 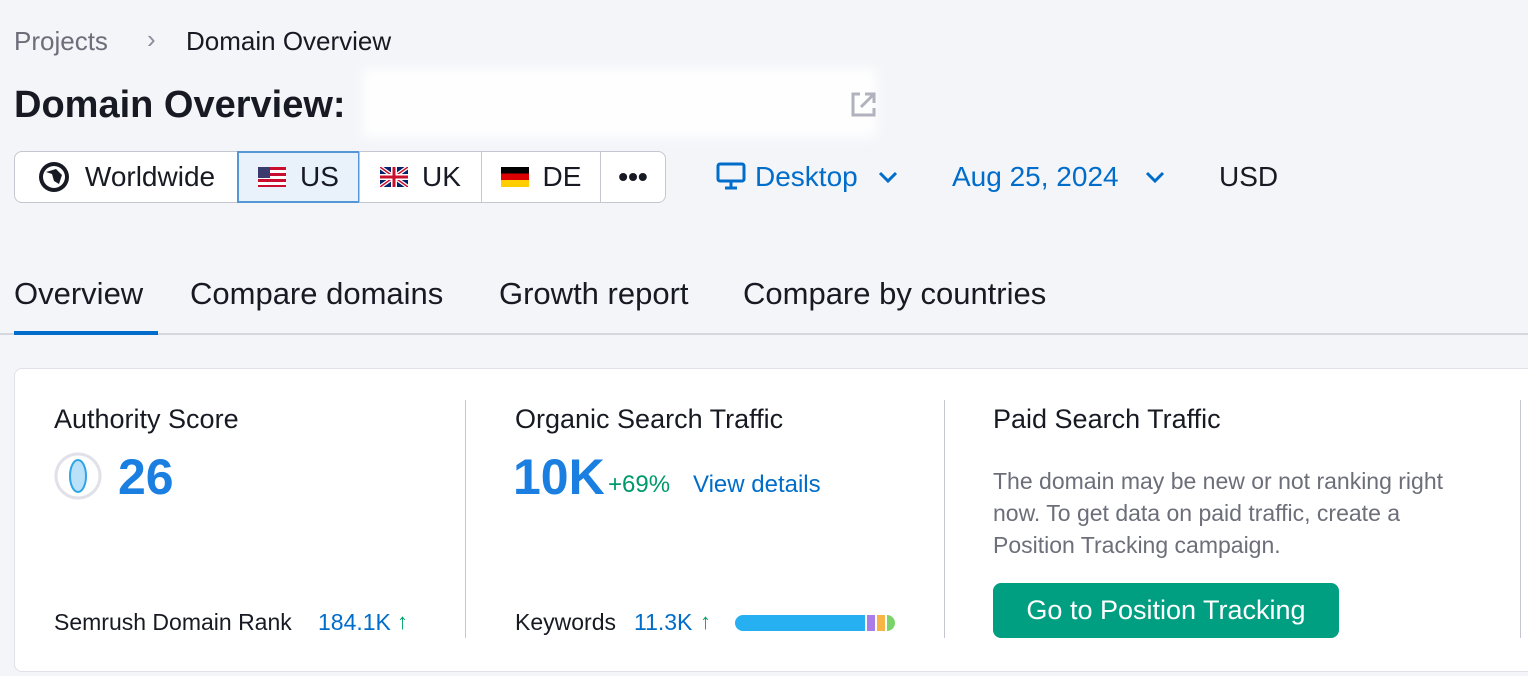 I want to click on uk-flag, so click(x=394, y=177).